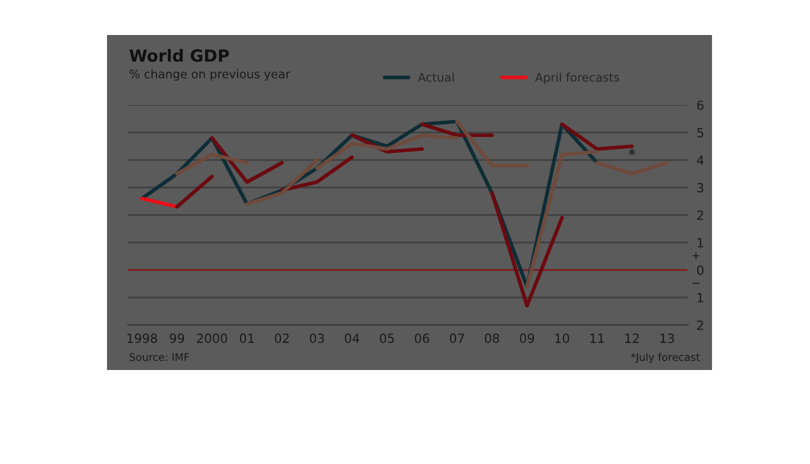  What do you see at coordinates (665, 358) in the screenshot?
I see `text: *July forecast` at bounding box center [665, 358].